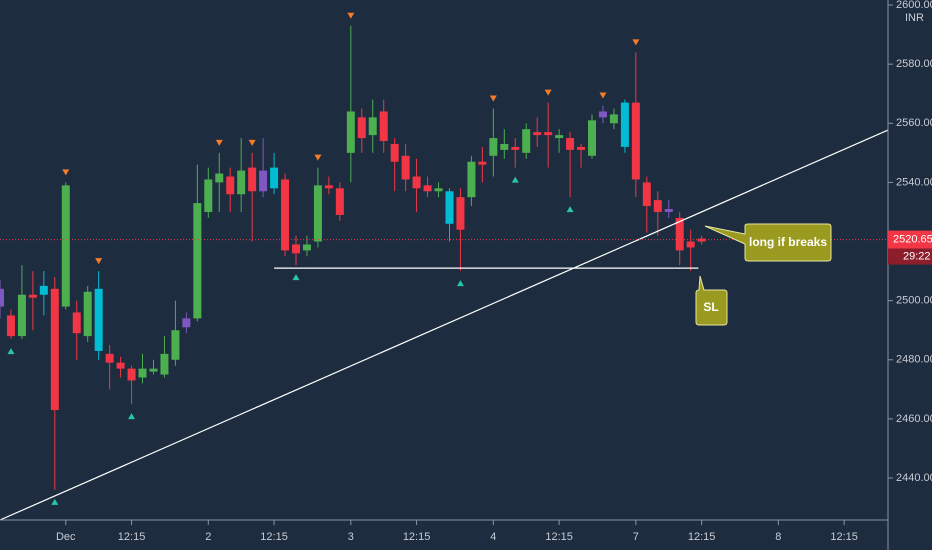  What do you see at coordinates (917, 257) in the screenshot?
I see `countdown-label: 29:22` at bounding box center [917, 257].